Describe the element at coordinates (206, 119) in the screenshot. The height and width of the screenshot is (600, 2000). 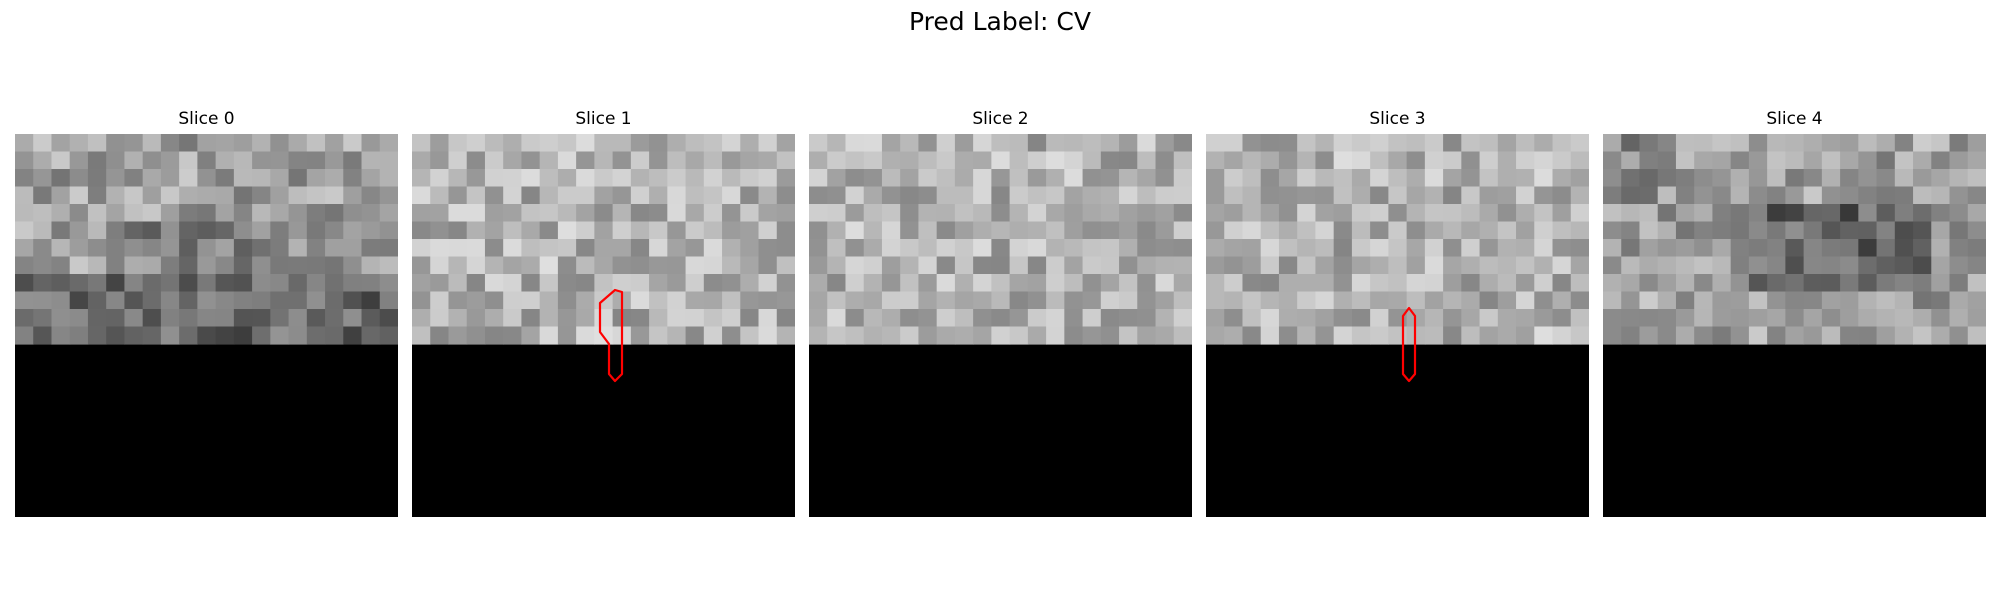
I see `slice-title: Slice 0` at that location.